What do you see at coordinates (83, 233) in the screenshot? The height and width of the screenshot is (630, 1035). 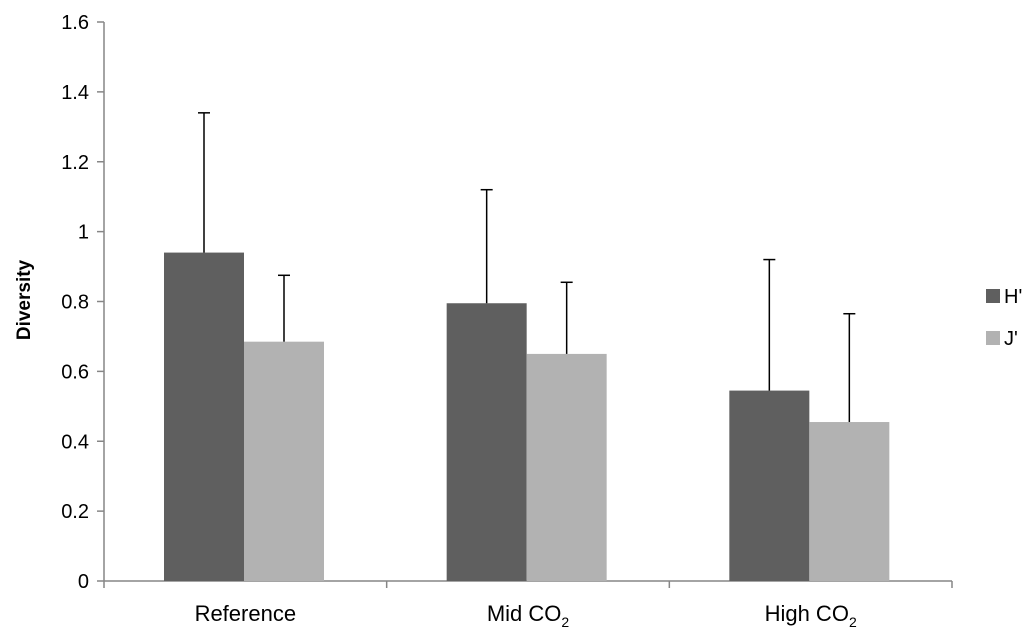 I see `y-tick-label: 1` at bounding box center [83, 233].